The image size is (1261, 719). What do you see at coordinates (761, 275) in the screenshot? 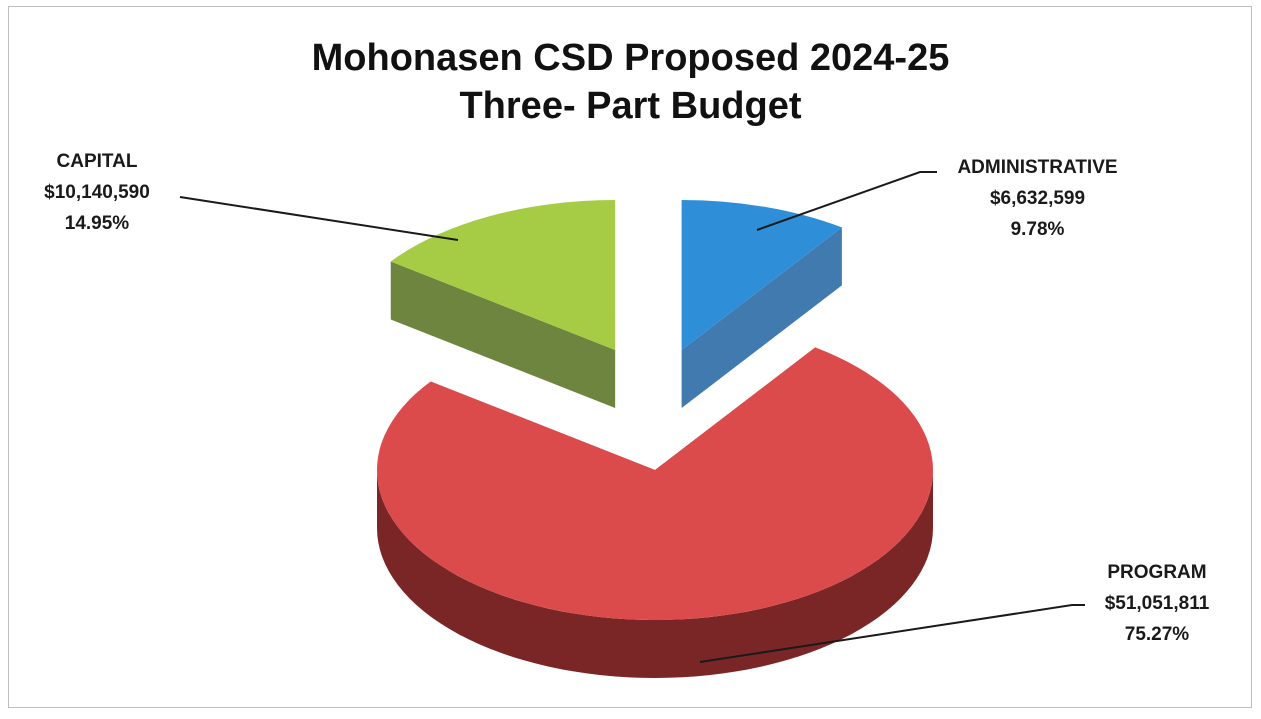
I see `pie-slice-administrative` at bounding box center [761, 275].